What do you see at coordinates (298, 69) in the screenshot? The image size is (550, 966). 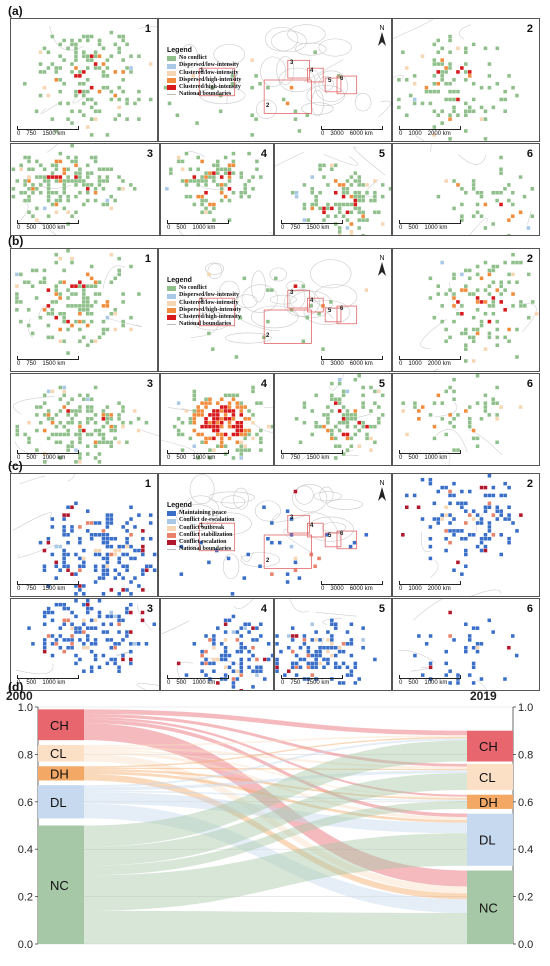 I see `region-inset-box` at bounding box center [298, 69].